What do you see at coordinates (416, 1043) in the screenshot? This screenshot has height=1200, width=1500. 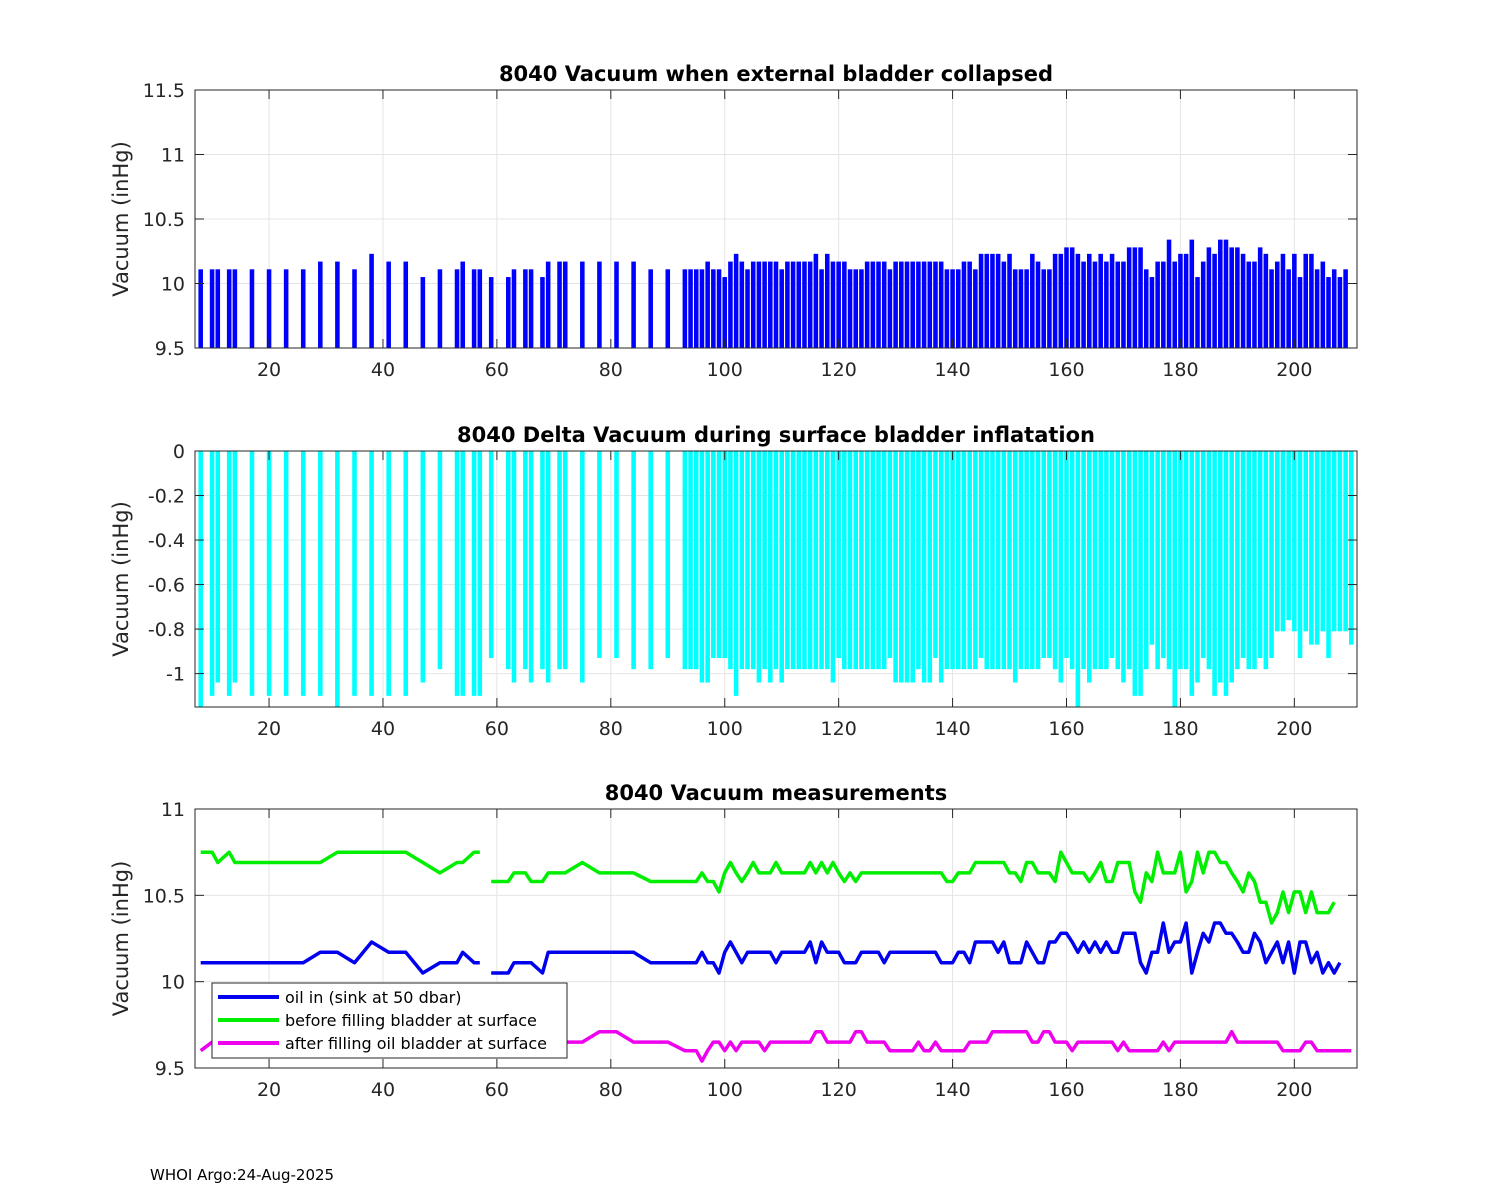 I see `legend-label: after filling oil bladder at surface` at bounding box center [416, 1043].